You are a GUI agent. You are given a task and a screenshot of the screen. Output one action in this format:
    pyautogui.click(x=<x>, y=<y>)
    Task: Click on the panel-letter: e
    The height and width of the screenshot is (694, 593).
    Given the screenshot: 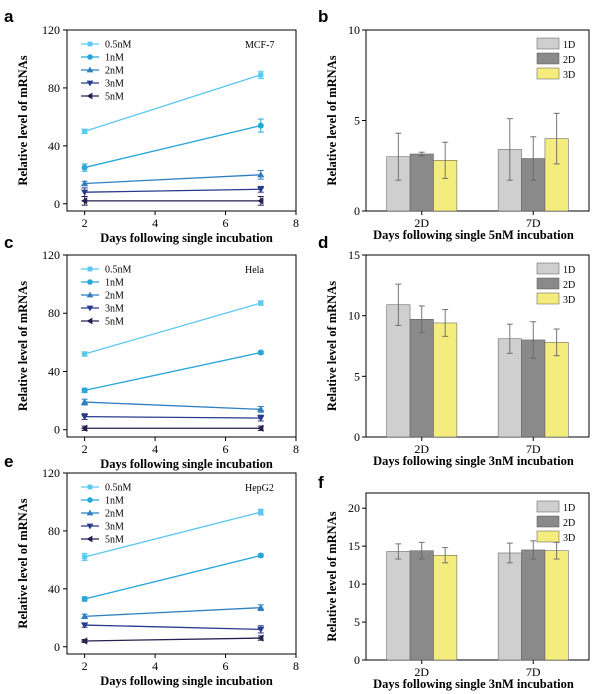 What is the action you would take?
    pyautogui.click(x=8, y=461)
    